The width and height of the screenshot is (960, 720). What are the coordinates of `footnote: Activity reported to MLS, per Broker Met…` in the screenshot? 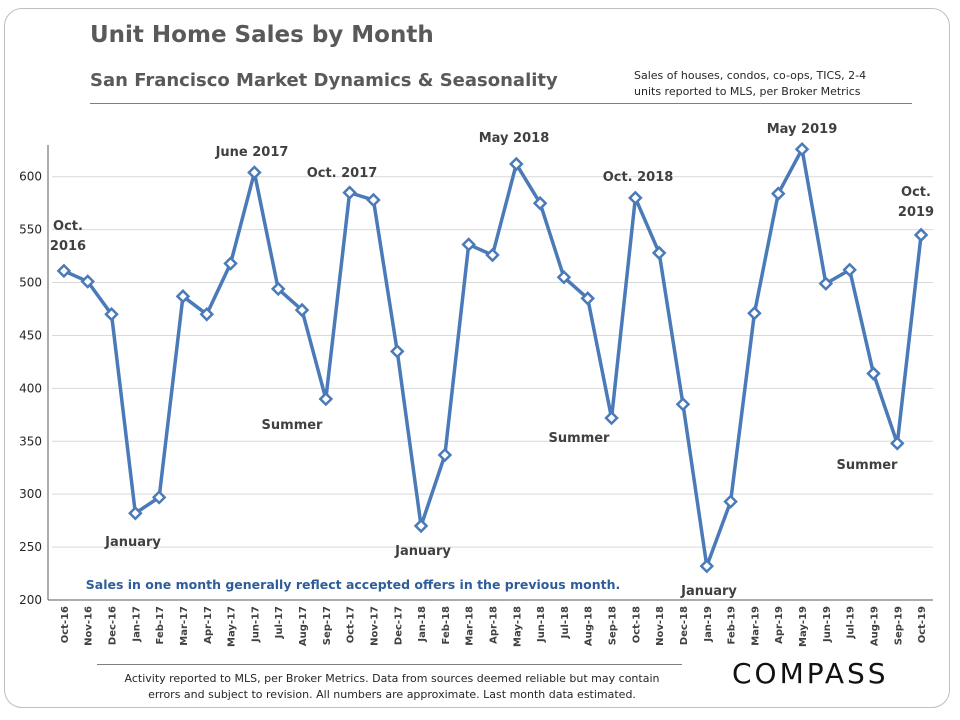 It's located at (392, 686).